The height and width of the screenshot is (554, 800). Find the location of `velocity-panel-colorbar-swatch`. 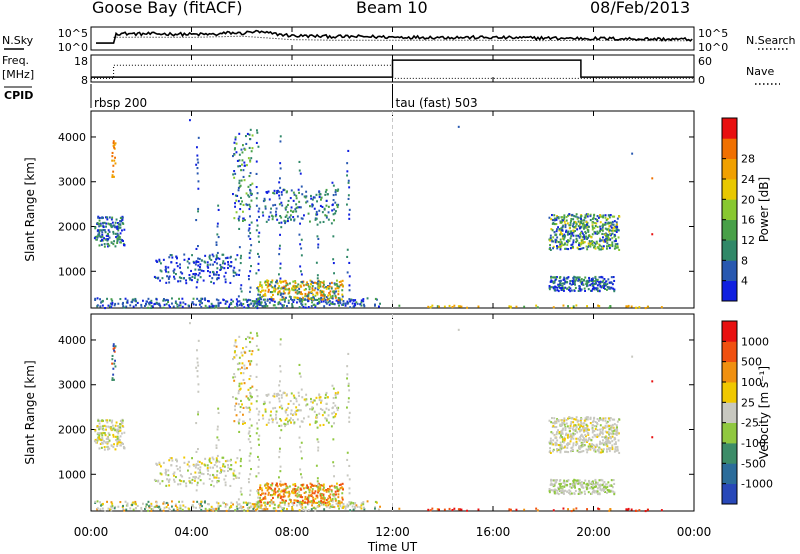

velocity-panel-colorbar-swatch is located at coordinates (729, 473).